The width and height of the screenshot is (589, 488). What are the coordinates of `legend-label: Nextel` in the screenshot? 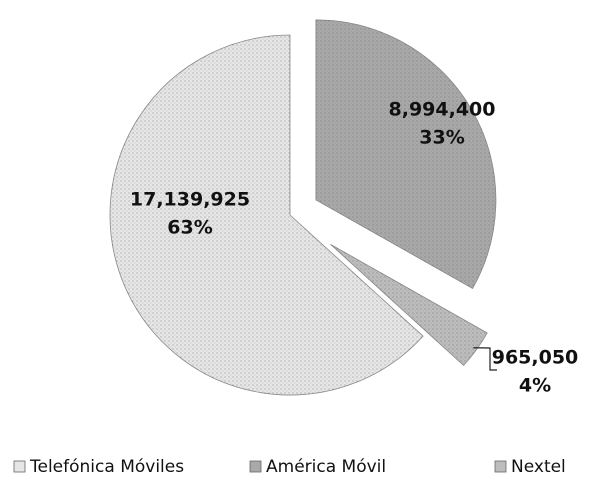 It's located at (538, 467).